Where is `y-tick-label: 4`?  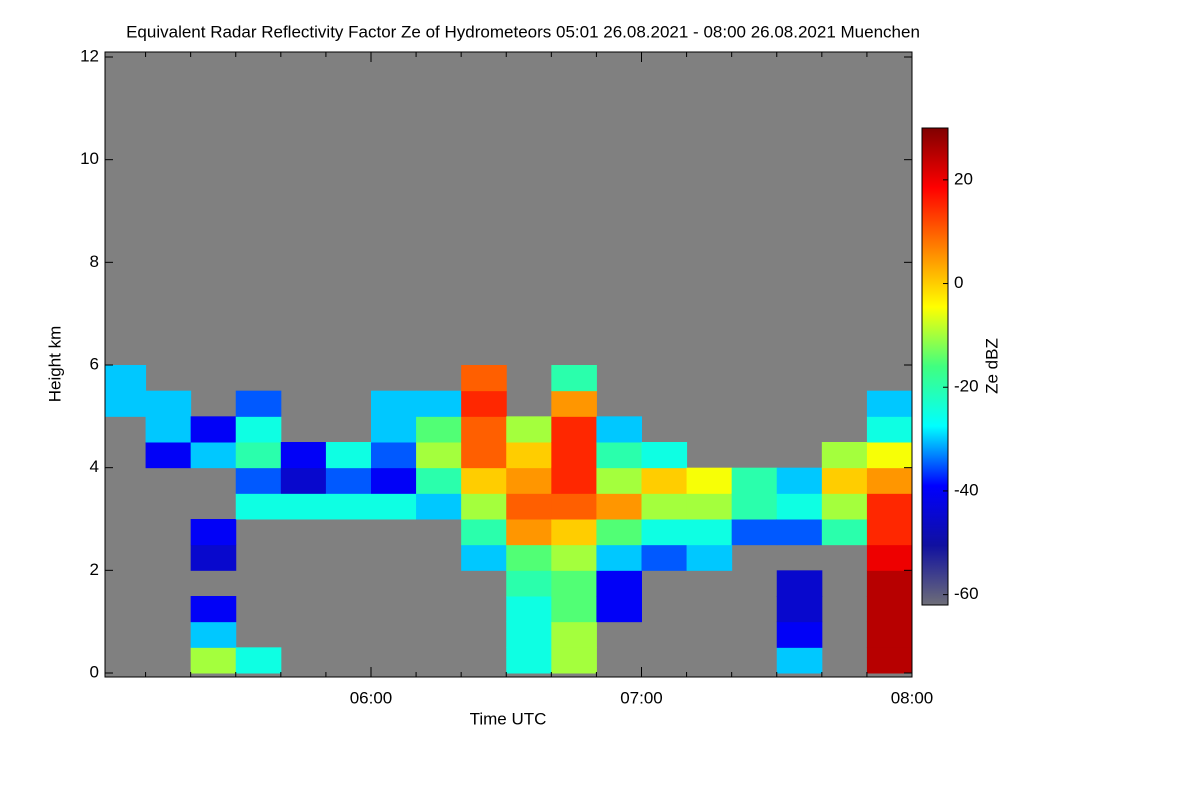 y-tick-label: 4 is located at coordinates (94, 466).